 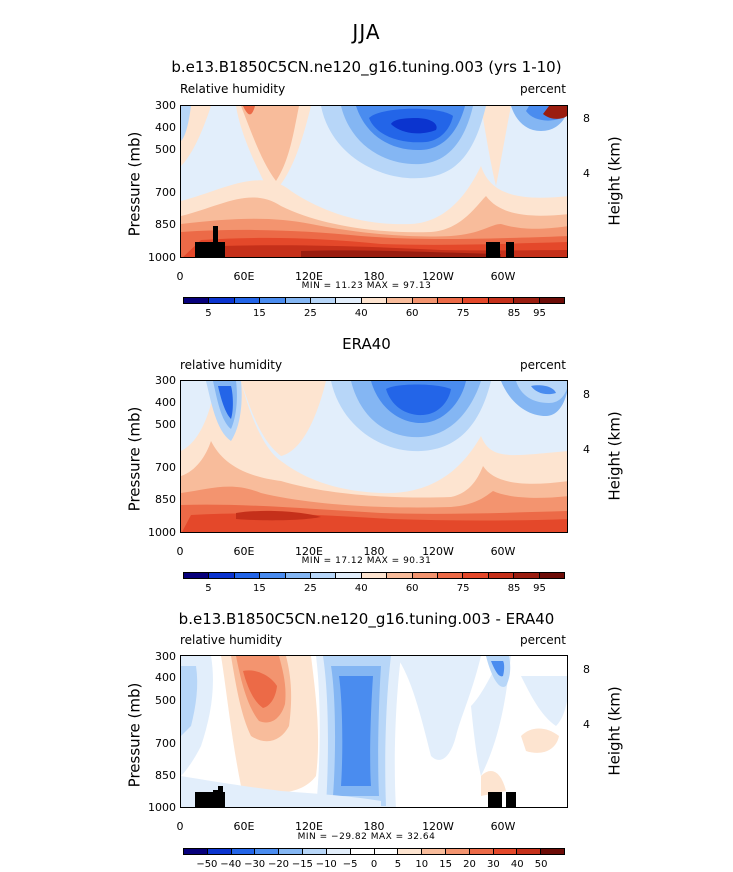 I want to click on contour-plot-difference, so click(x=374, y=731).